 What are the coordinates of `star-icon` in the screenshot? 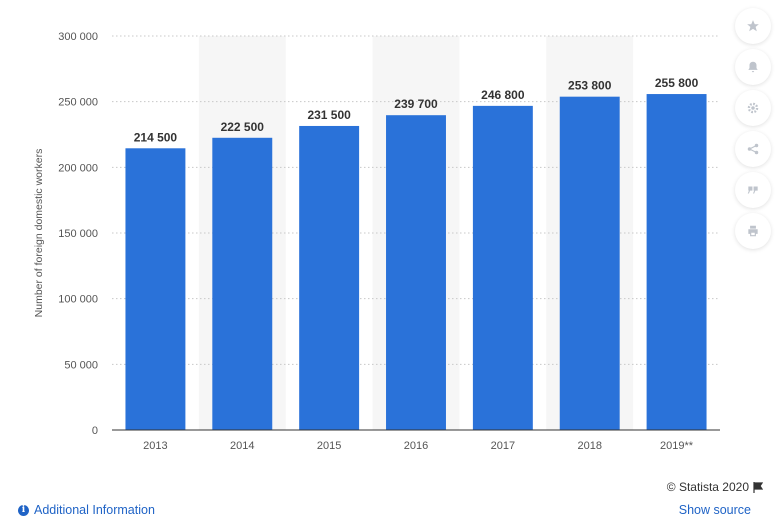 It's located at (753, 26).